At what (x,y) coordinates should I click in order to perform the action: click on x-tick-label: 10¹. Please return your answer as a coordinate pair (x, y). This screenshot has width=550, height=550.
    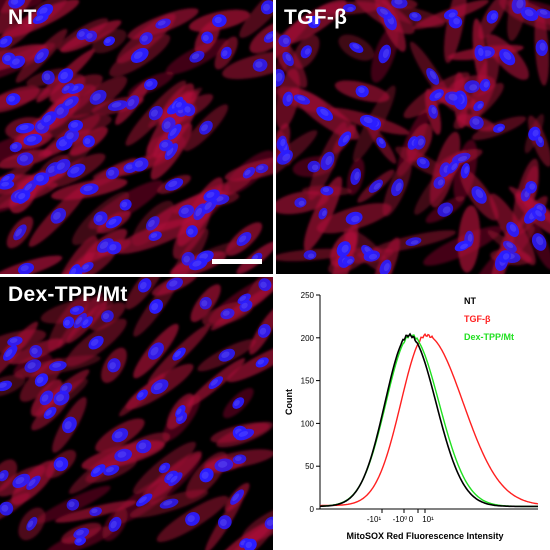
    Looking at the image, I should click on (428, 519).